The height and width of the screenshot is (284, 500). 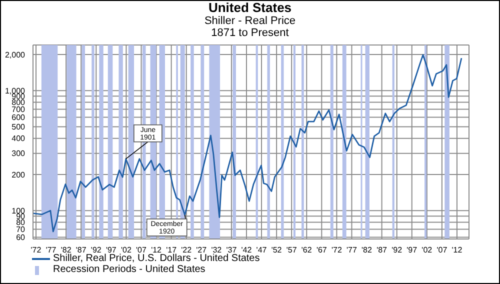 What do you see at coordinates (19, 109) in the screenshot?
I see `y-tick-label: 700` at bounding box center [19, 109].